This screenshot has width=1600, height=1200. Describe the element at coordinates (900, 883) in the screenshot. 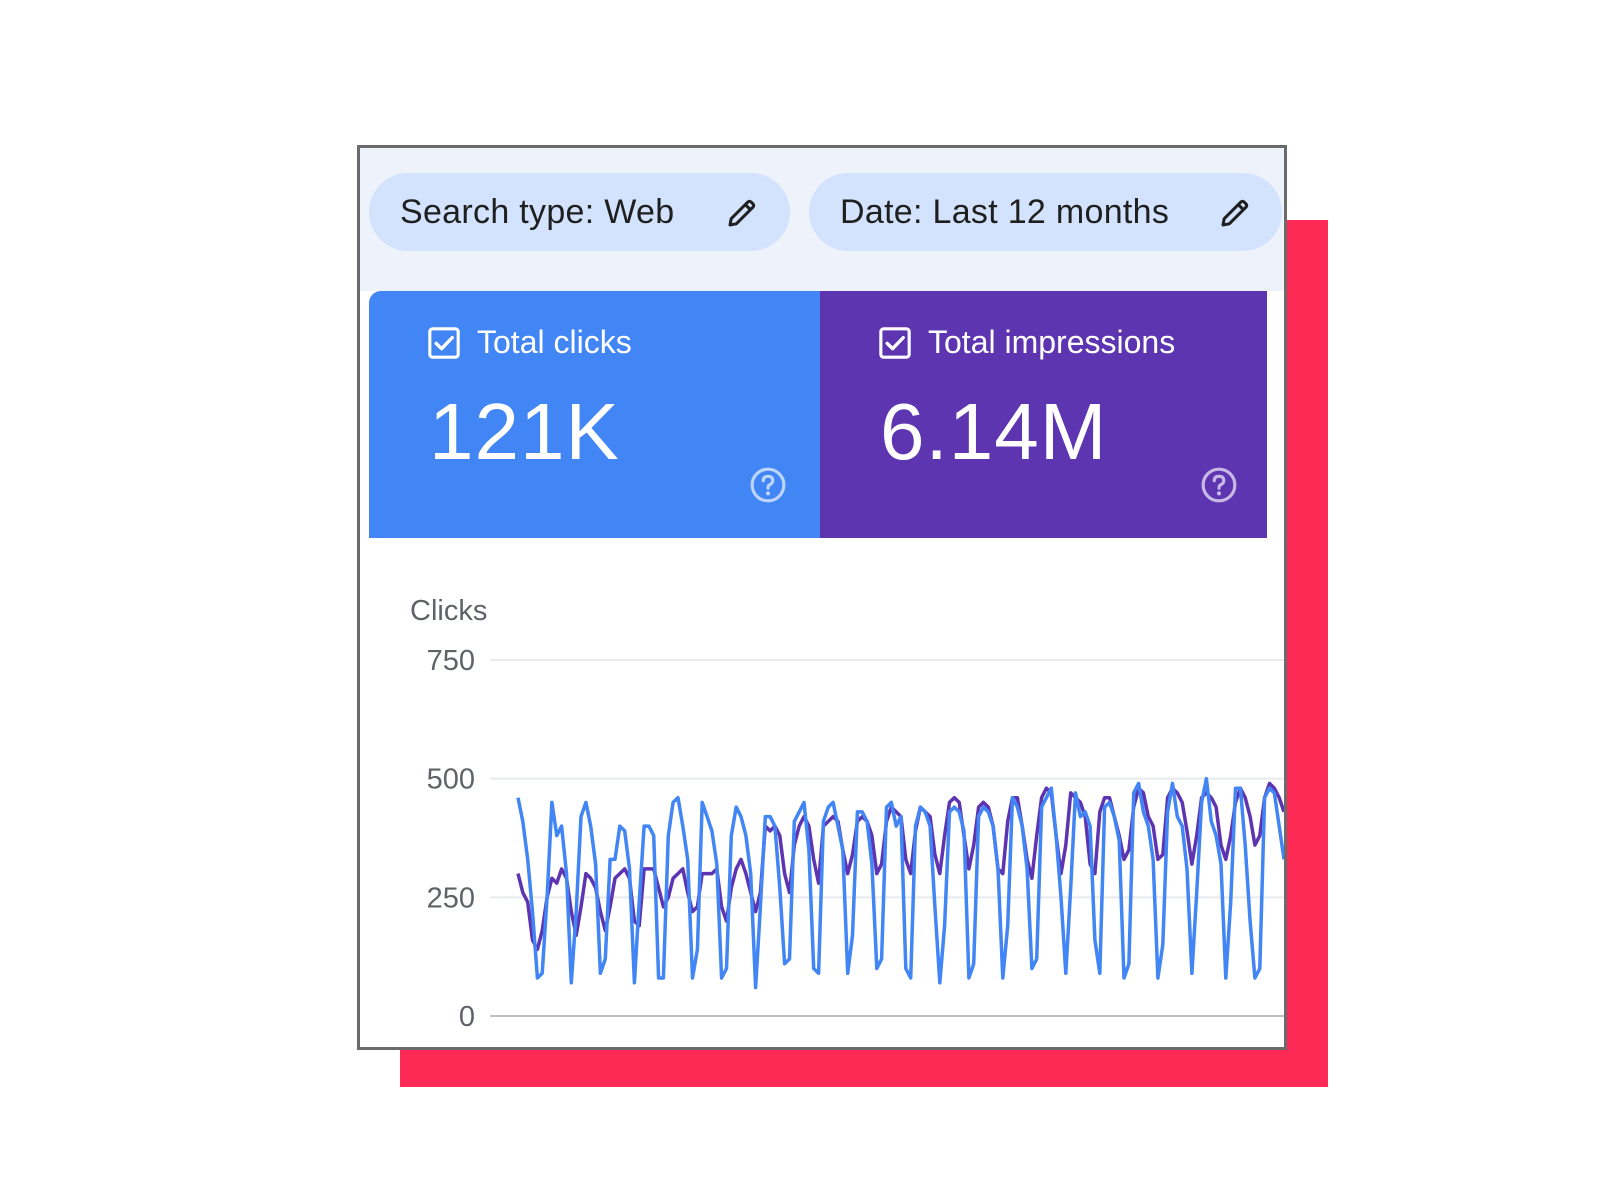

I see `clicks-series-line` at that location.